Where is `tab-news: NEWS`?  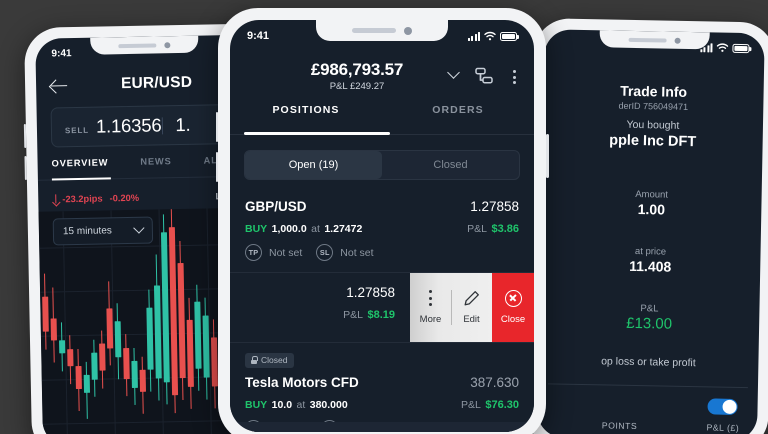
tab-news: NEWS is located at coordinates (156, 161).